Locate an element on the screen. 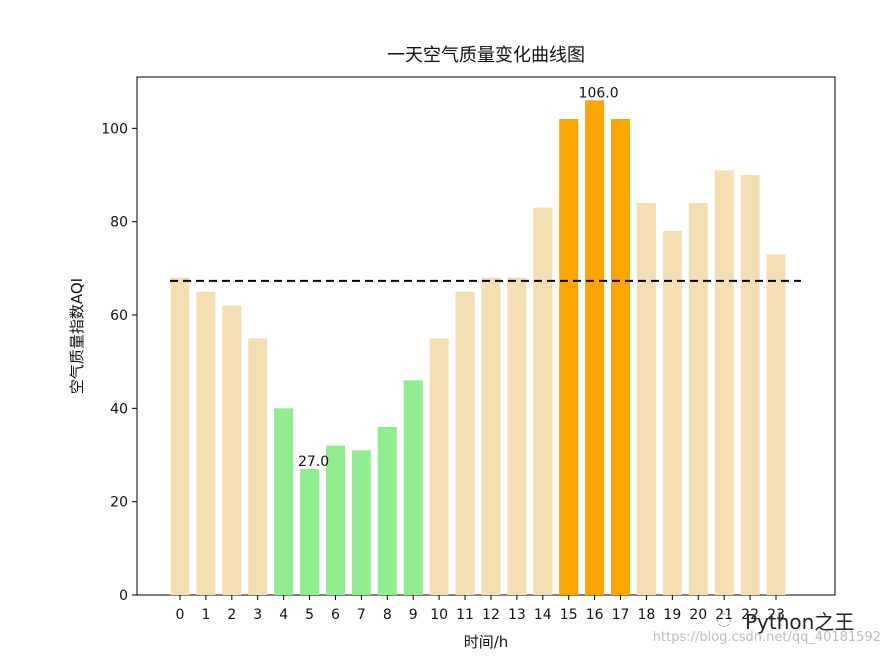  y-tick-label: 100 is located at coordinates (114, 129).